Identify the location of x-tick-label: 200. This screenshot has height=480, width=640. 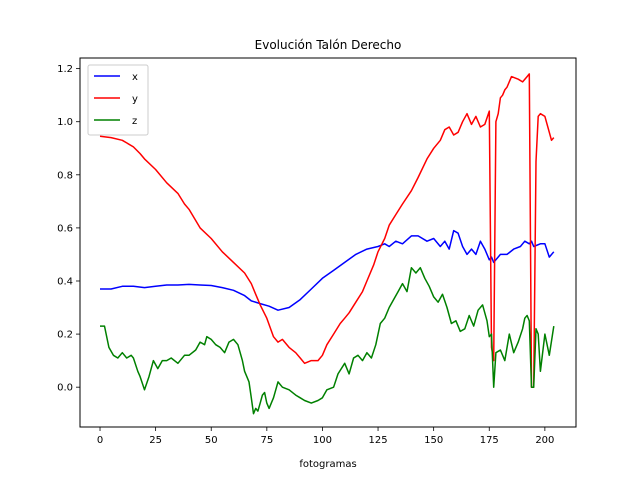
(544, 440).